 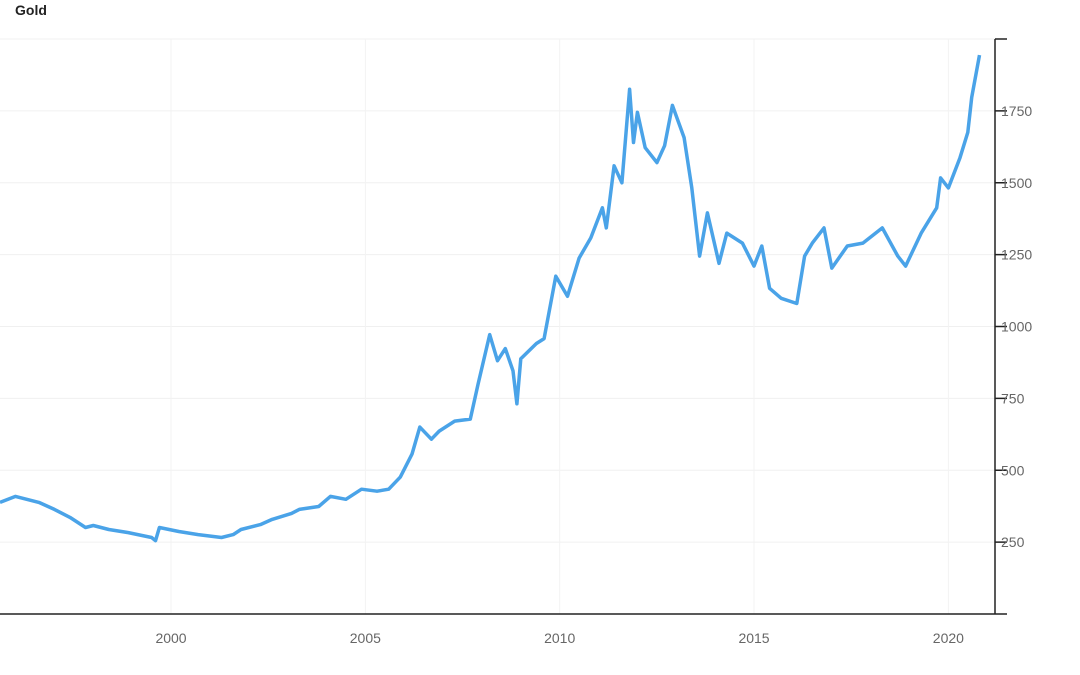 What do you see at coordinates (753, 638) in the screenshot?
I see `x-tick-label: 2015` at bounding box center [753, 638].